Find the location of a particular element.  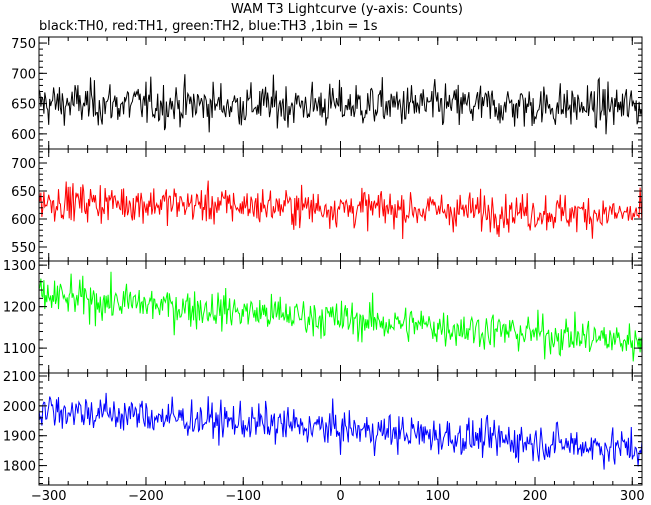

chart-title: WAM T3 Lightcurve (y-axis: Counts) is located at coordinates (347, 9).